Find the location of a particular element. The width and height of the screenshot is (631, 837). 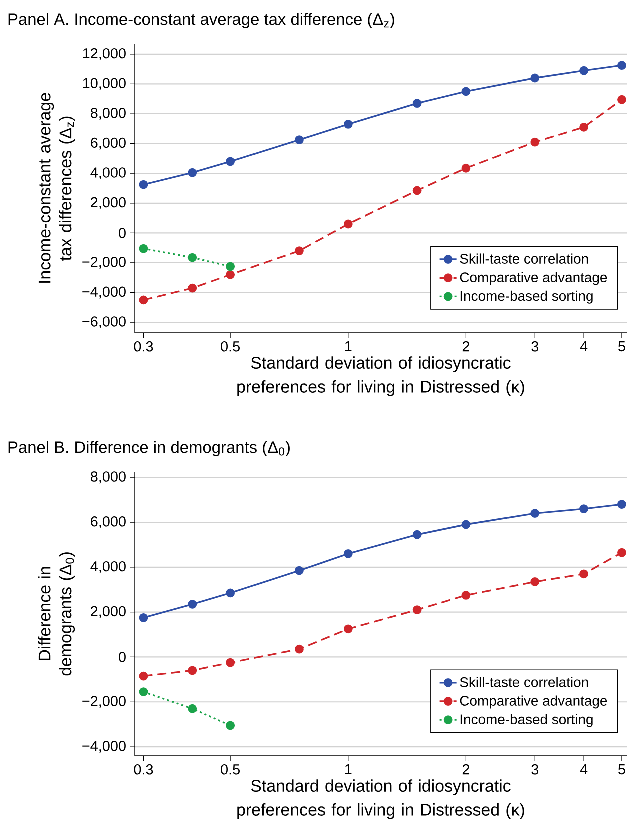

y-tick-label: 10,000 is located at coordinates (104, 84).